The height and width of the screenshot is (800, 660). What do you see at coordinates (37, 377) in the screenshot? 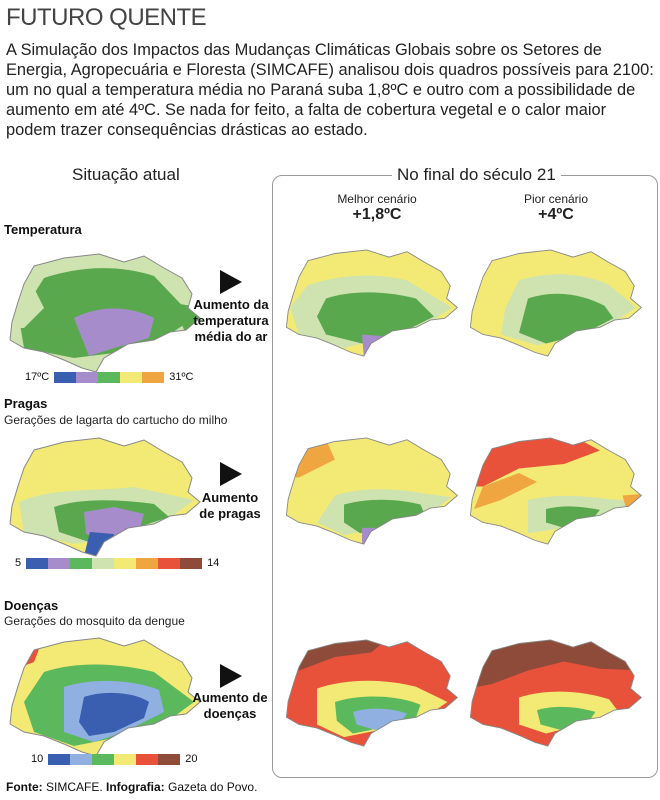
I see `temperature-legend-min: 17ºC` at bounding box center [37, 377].